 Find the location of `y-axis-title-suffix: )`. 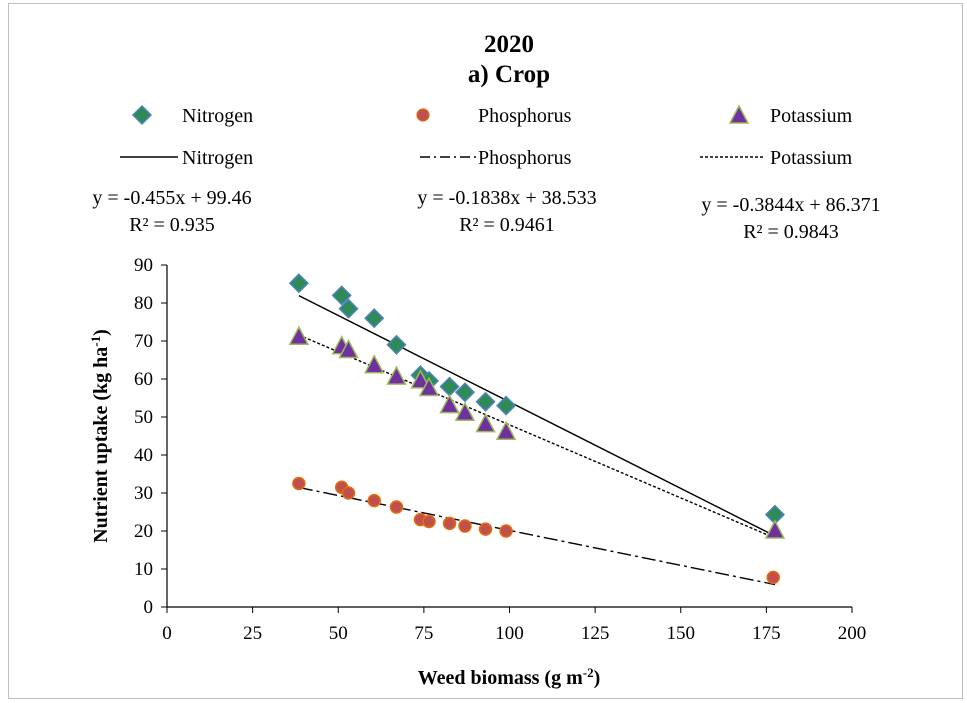

y-axis-title-suffix: ) is located at coordinates (101, 332).